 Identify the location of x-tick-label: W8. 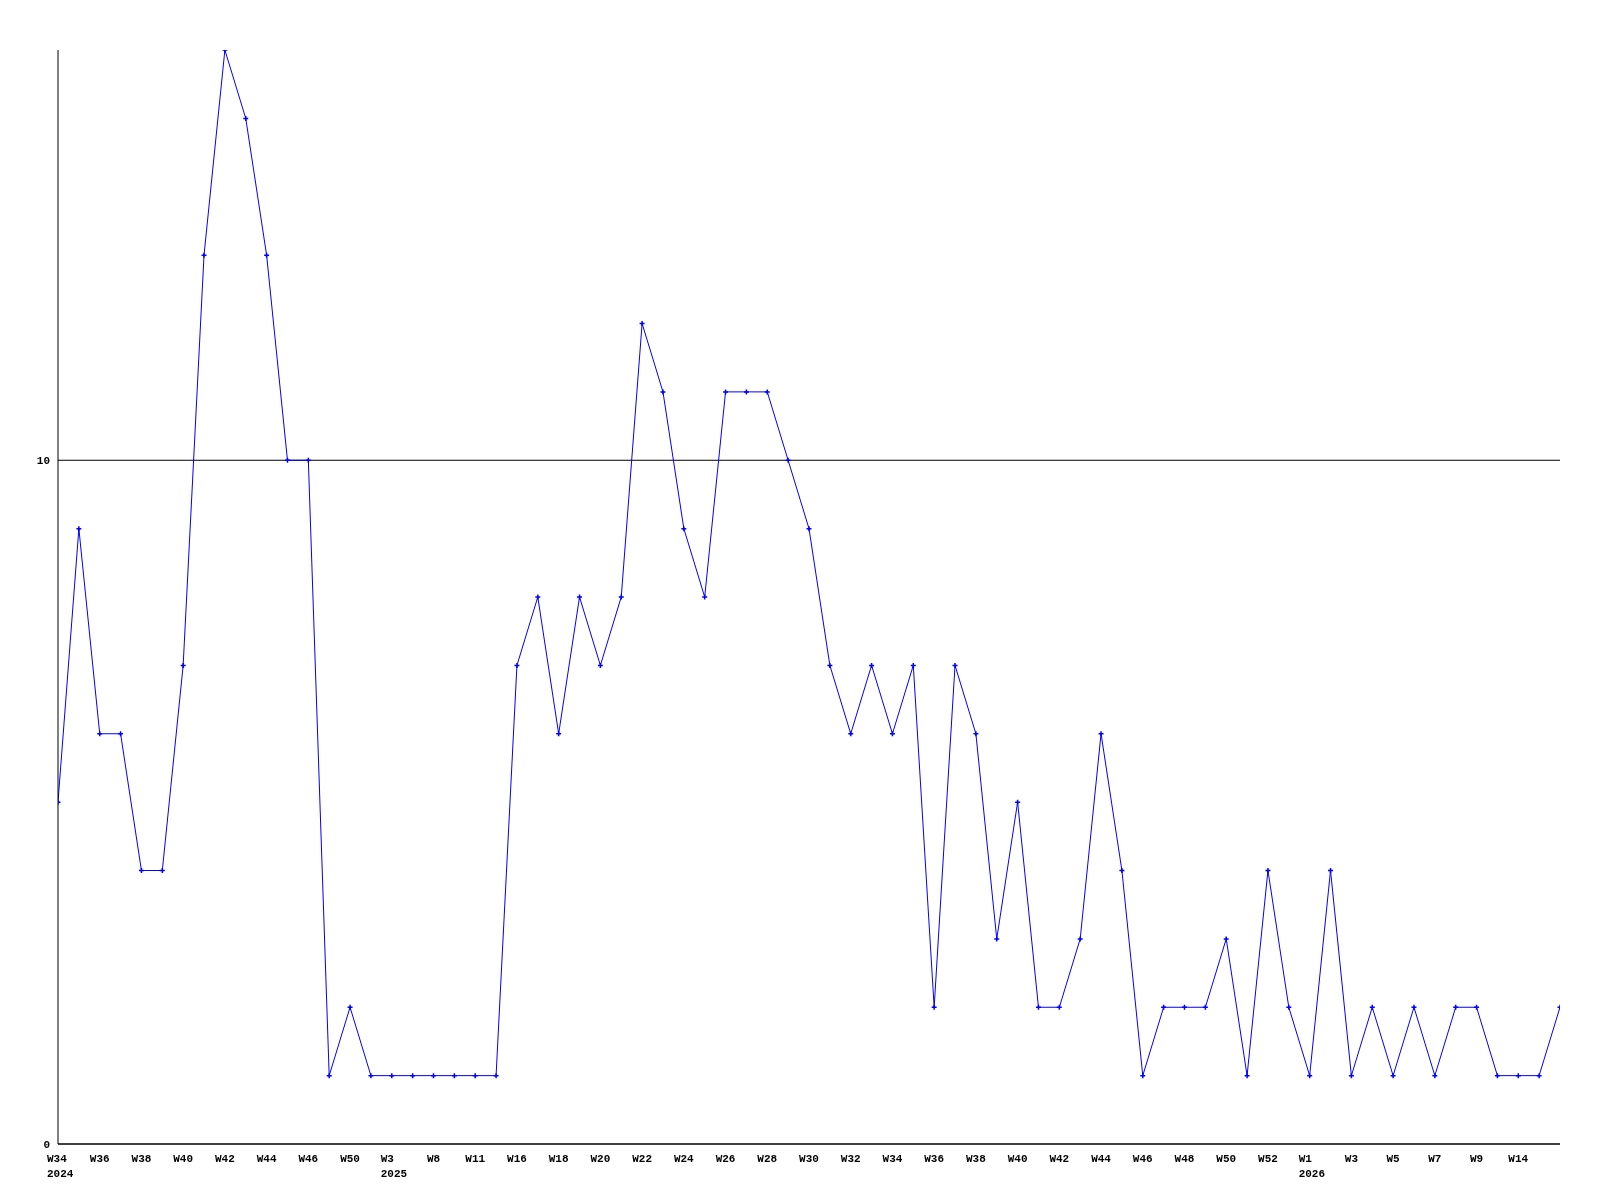
(433, 1159).